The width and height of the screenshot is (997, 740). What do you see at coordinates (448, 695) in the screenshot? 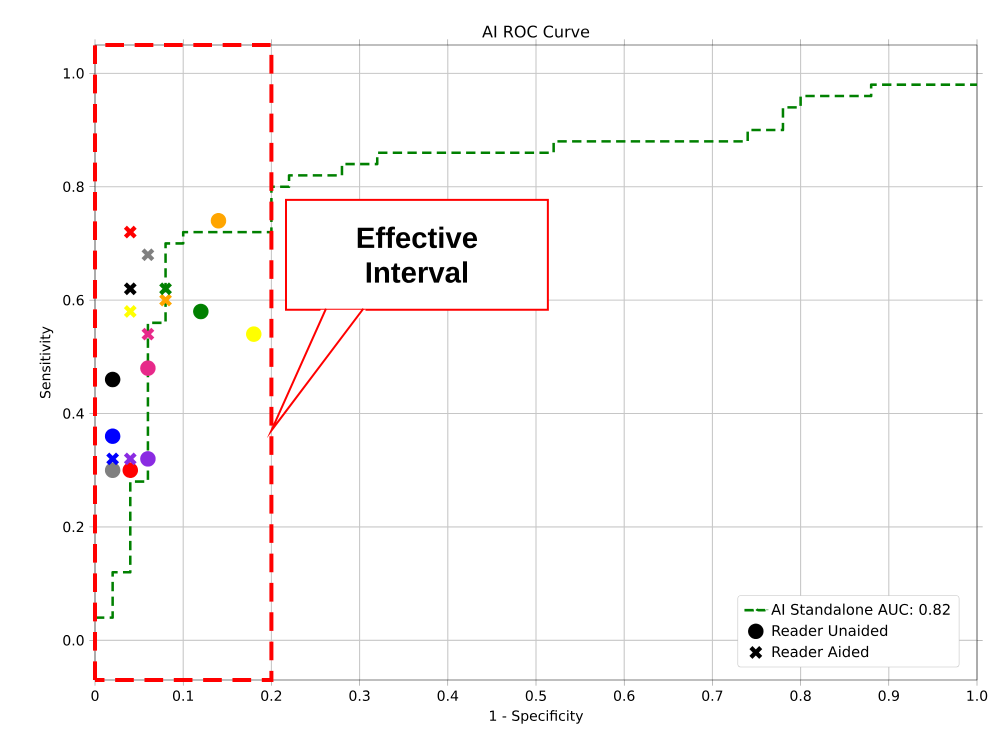
I see `x-tick-label: 0.4` at bounding box center [448, 695].